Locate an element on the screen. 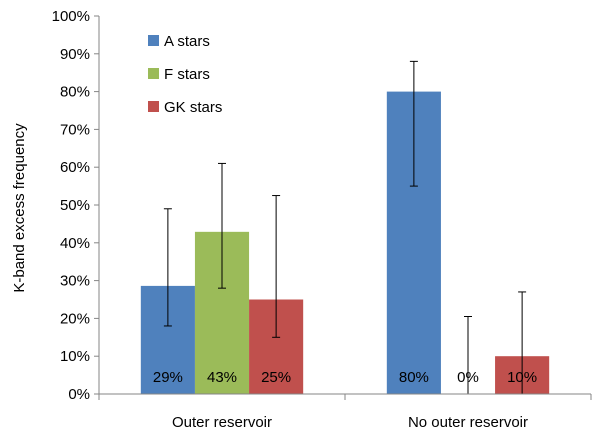 Image resolution: width=600 pixels, height=439 pixels. y-tick-label: 50% is located at coordinates (75, 205).